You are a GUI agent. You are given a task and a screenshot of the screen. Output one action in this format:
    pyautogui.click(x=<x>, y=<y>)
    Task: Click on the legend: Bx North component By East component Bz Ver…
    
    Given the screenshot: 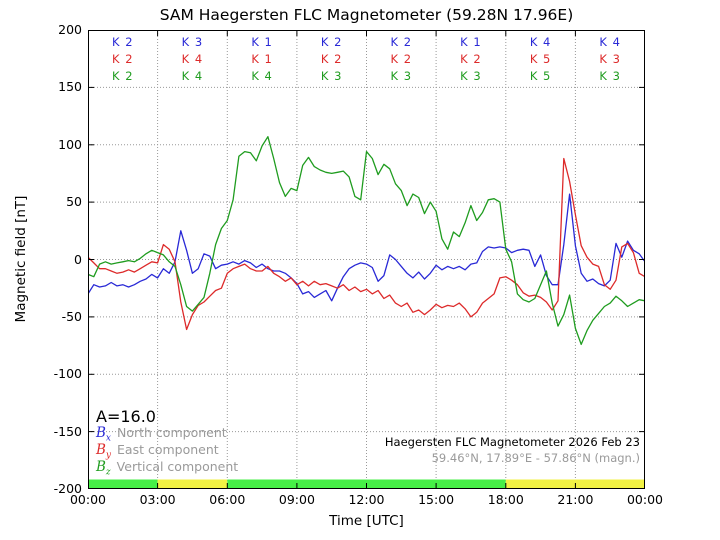 What is the action you would take?
    pyautogui.click(x=167, y=451)
    